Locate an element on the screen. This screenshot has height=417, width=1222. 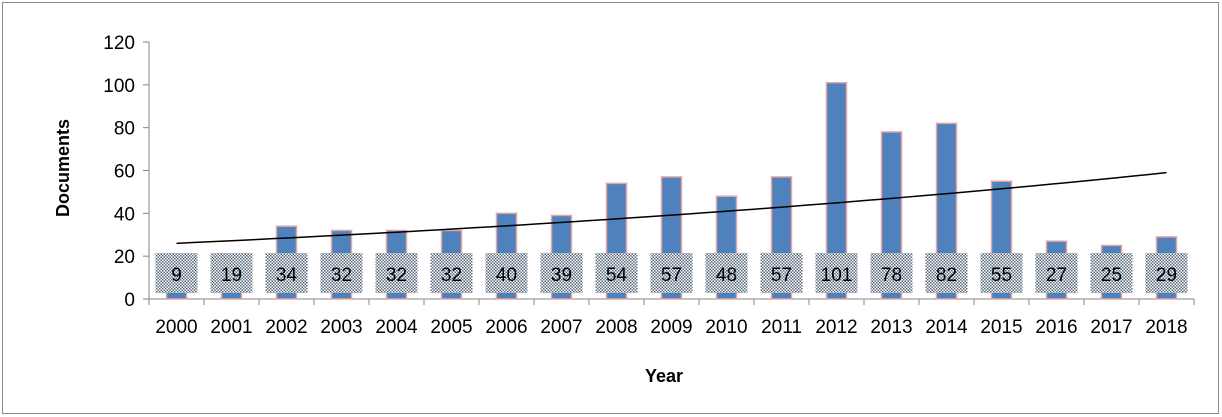
data-label-value: 29 is located at coordinates (1166, 275).